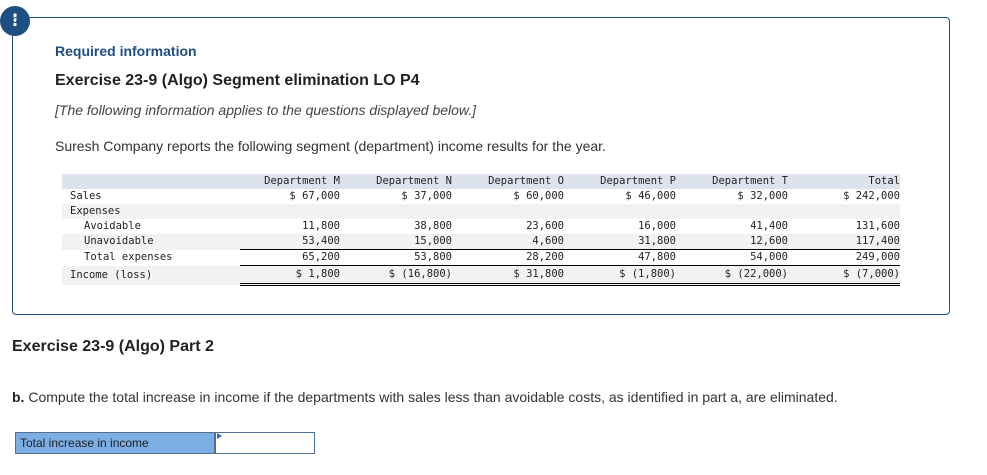 This screenshot has height=475, width=987. Describe the element at coordinates (15, 21) in the screenshot. I see `exclamation-icon: !` at that location.